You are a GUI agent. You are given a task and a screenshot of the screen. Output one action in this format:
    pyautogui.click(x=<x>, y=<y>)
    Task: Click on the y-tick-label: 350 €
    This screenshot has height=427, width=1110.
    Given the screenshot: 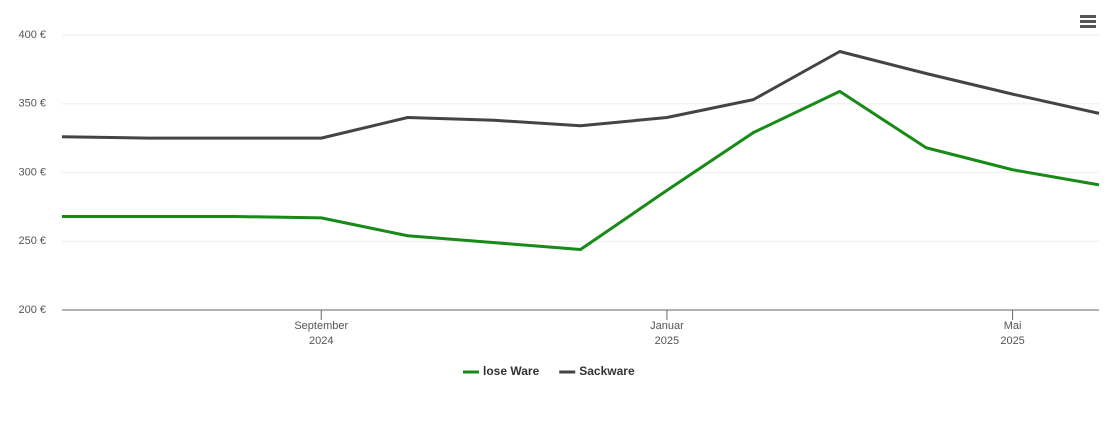 What is the action you would take?
    pyautogui.click(x=32, y=104)
    